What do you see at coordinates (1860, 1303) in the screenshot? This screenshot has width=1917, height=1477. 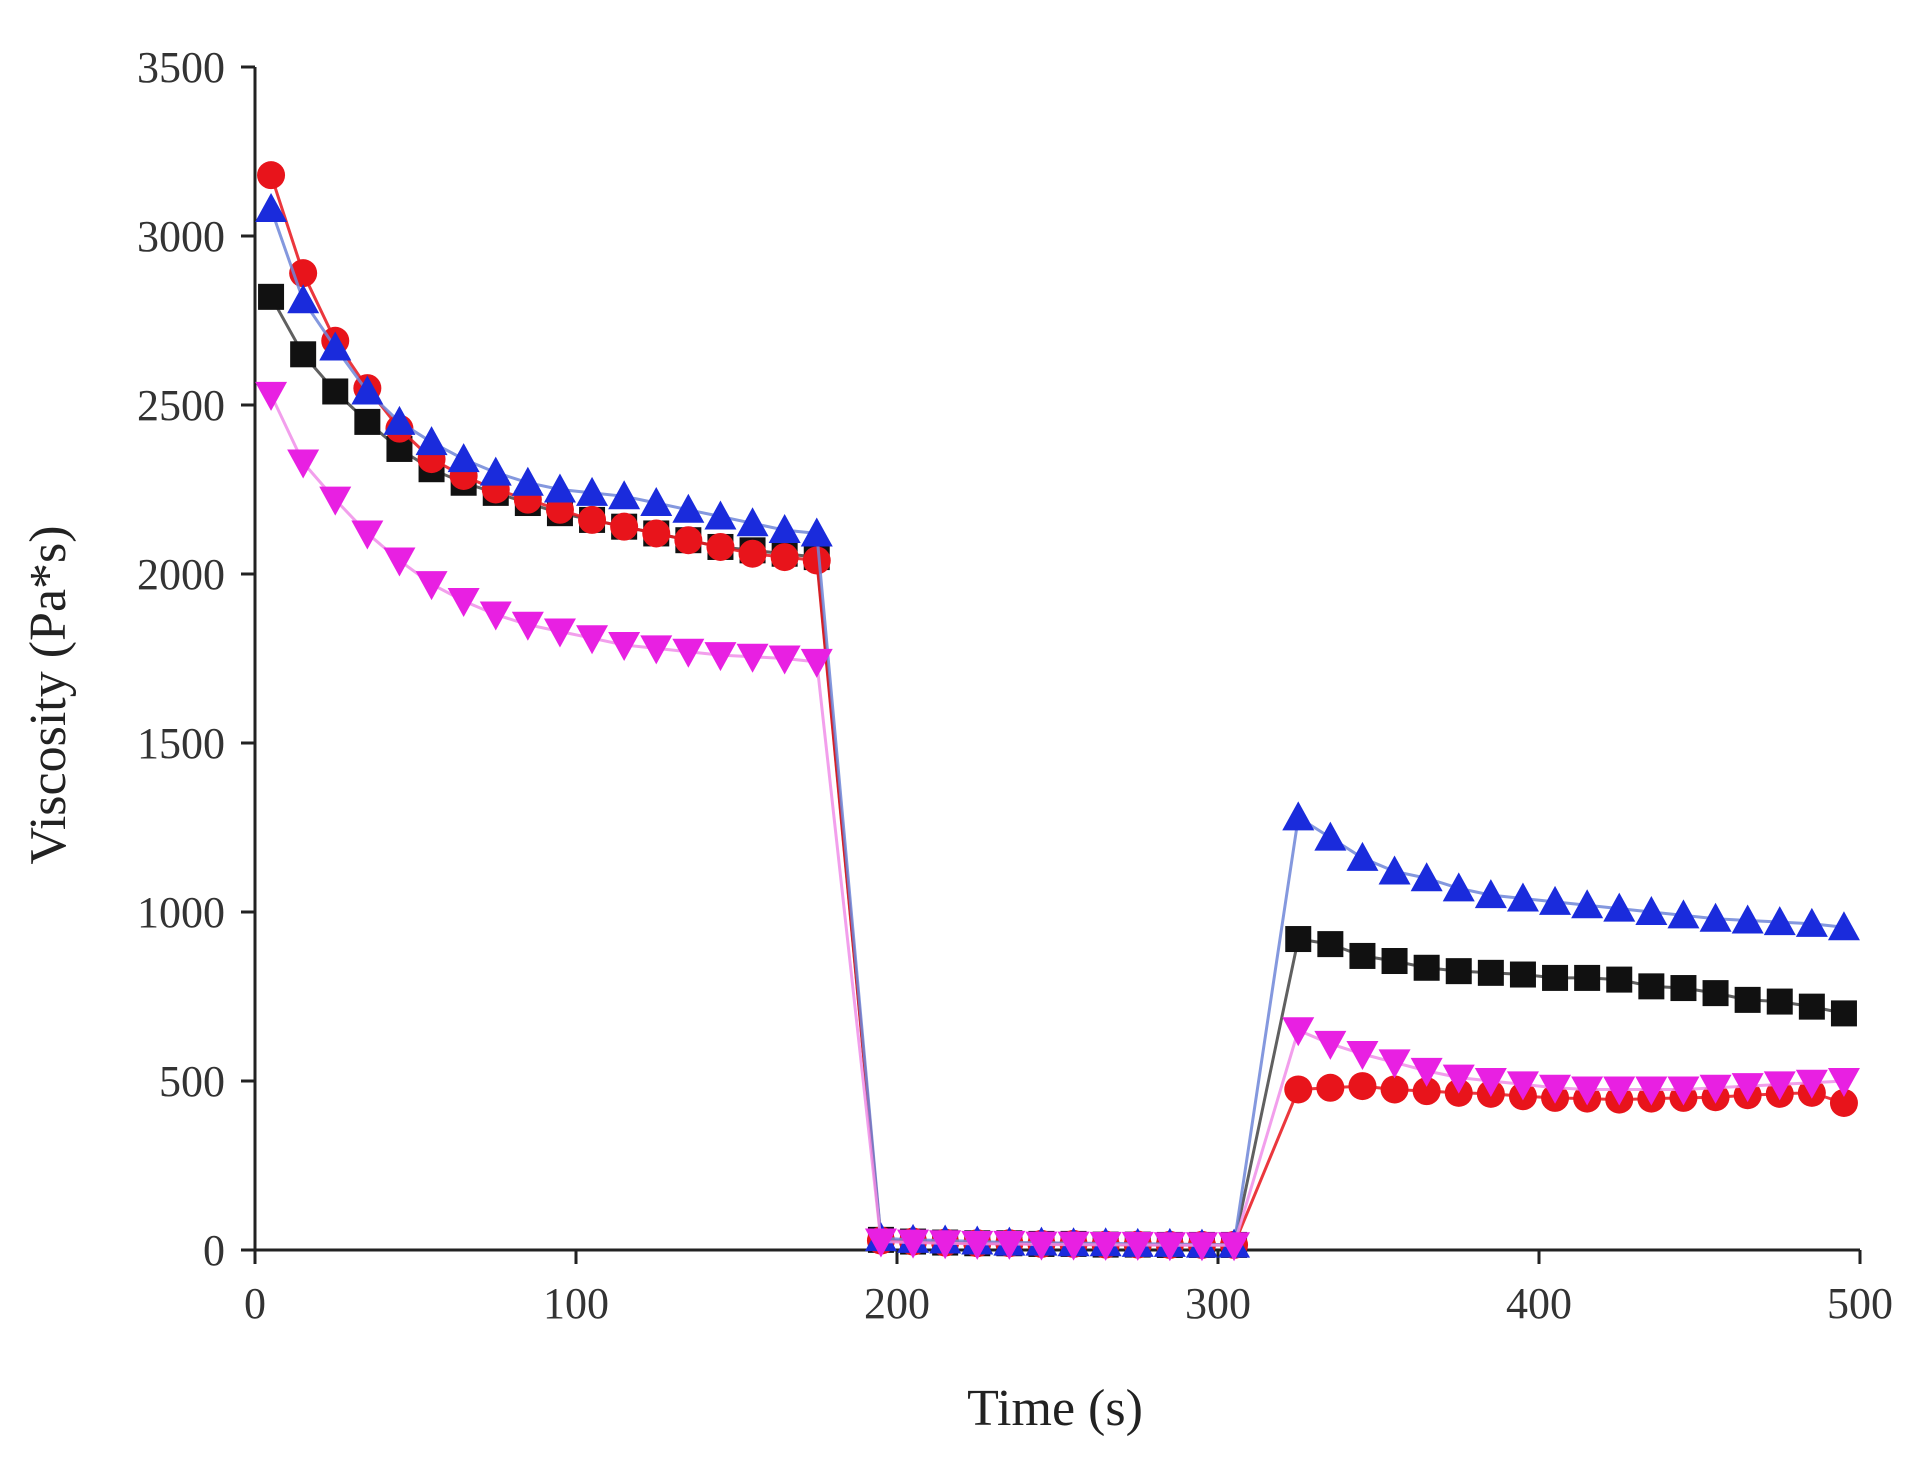 I see `x-tick-label: 500` at bounding box center [1860, 1303].